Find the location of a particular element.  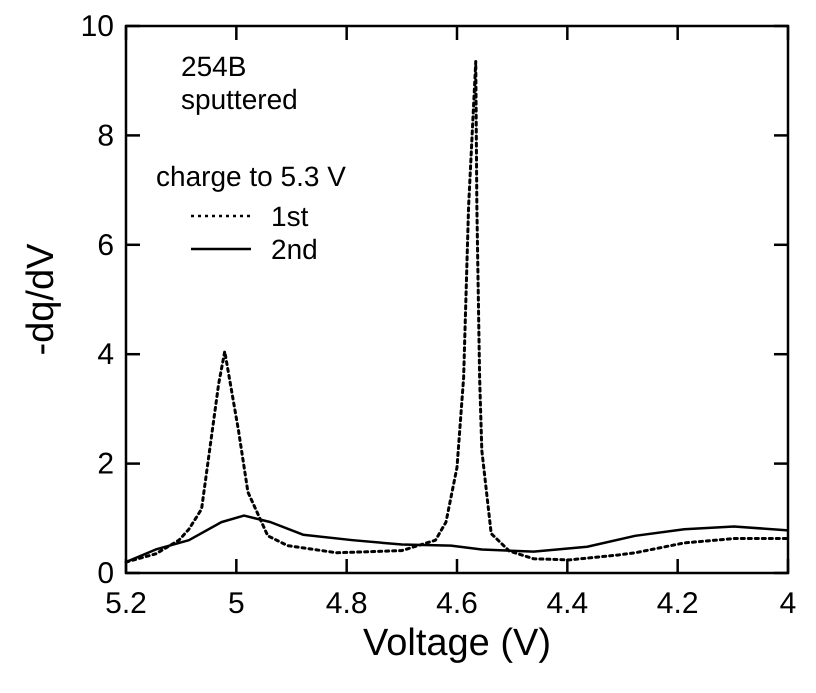

x-tick-label: 4.2 is located at coordinates (677, 603).